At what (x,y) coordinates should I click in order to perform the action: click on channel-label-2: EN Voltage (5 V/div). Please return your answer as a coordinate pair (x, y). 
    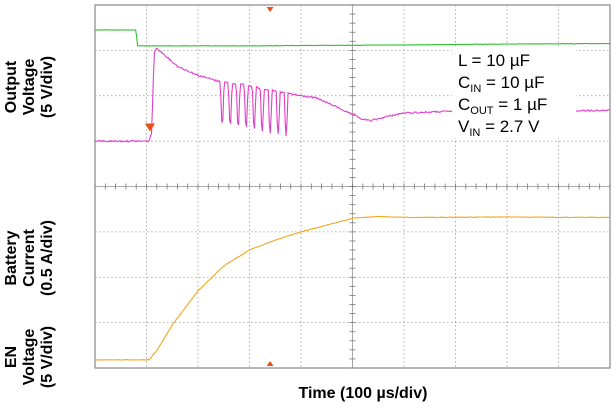
    Looking at the image, I should click on (29, 357).